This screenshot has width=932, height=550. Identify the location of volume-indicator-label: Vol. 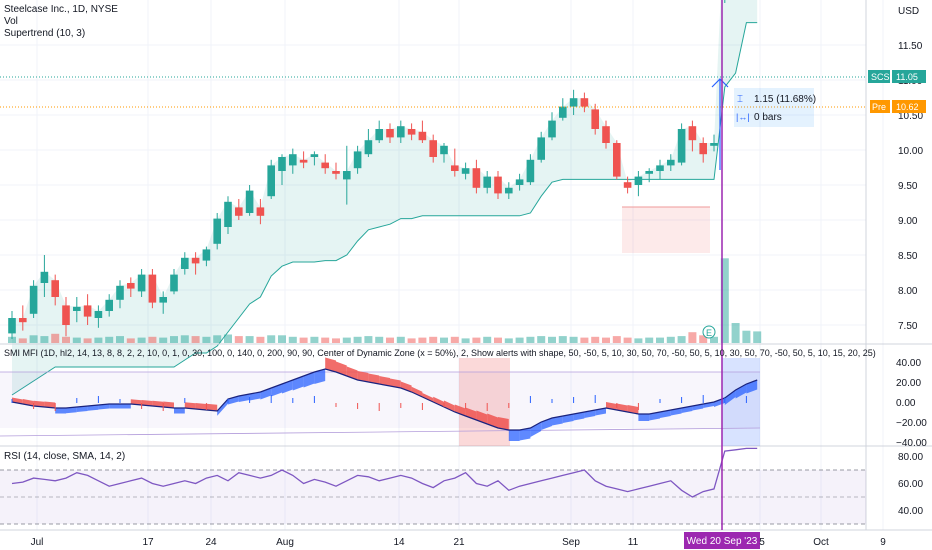
(11, 21).